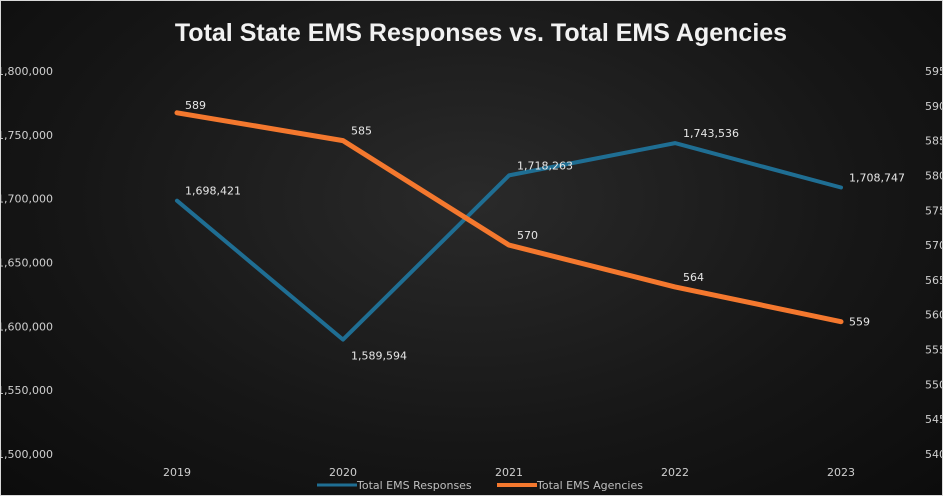  Describe the element at coordinates (711, 133) in the screenshot. I see `data-label-ems-responses: 1,743,536` at that location.